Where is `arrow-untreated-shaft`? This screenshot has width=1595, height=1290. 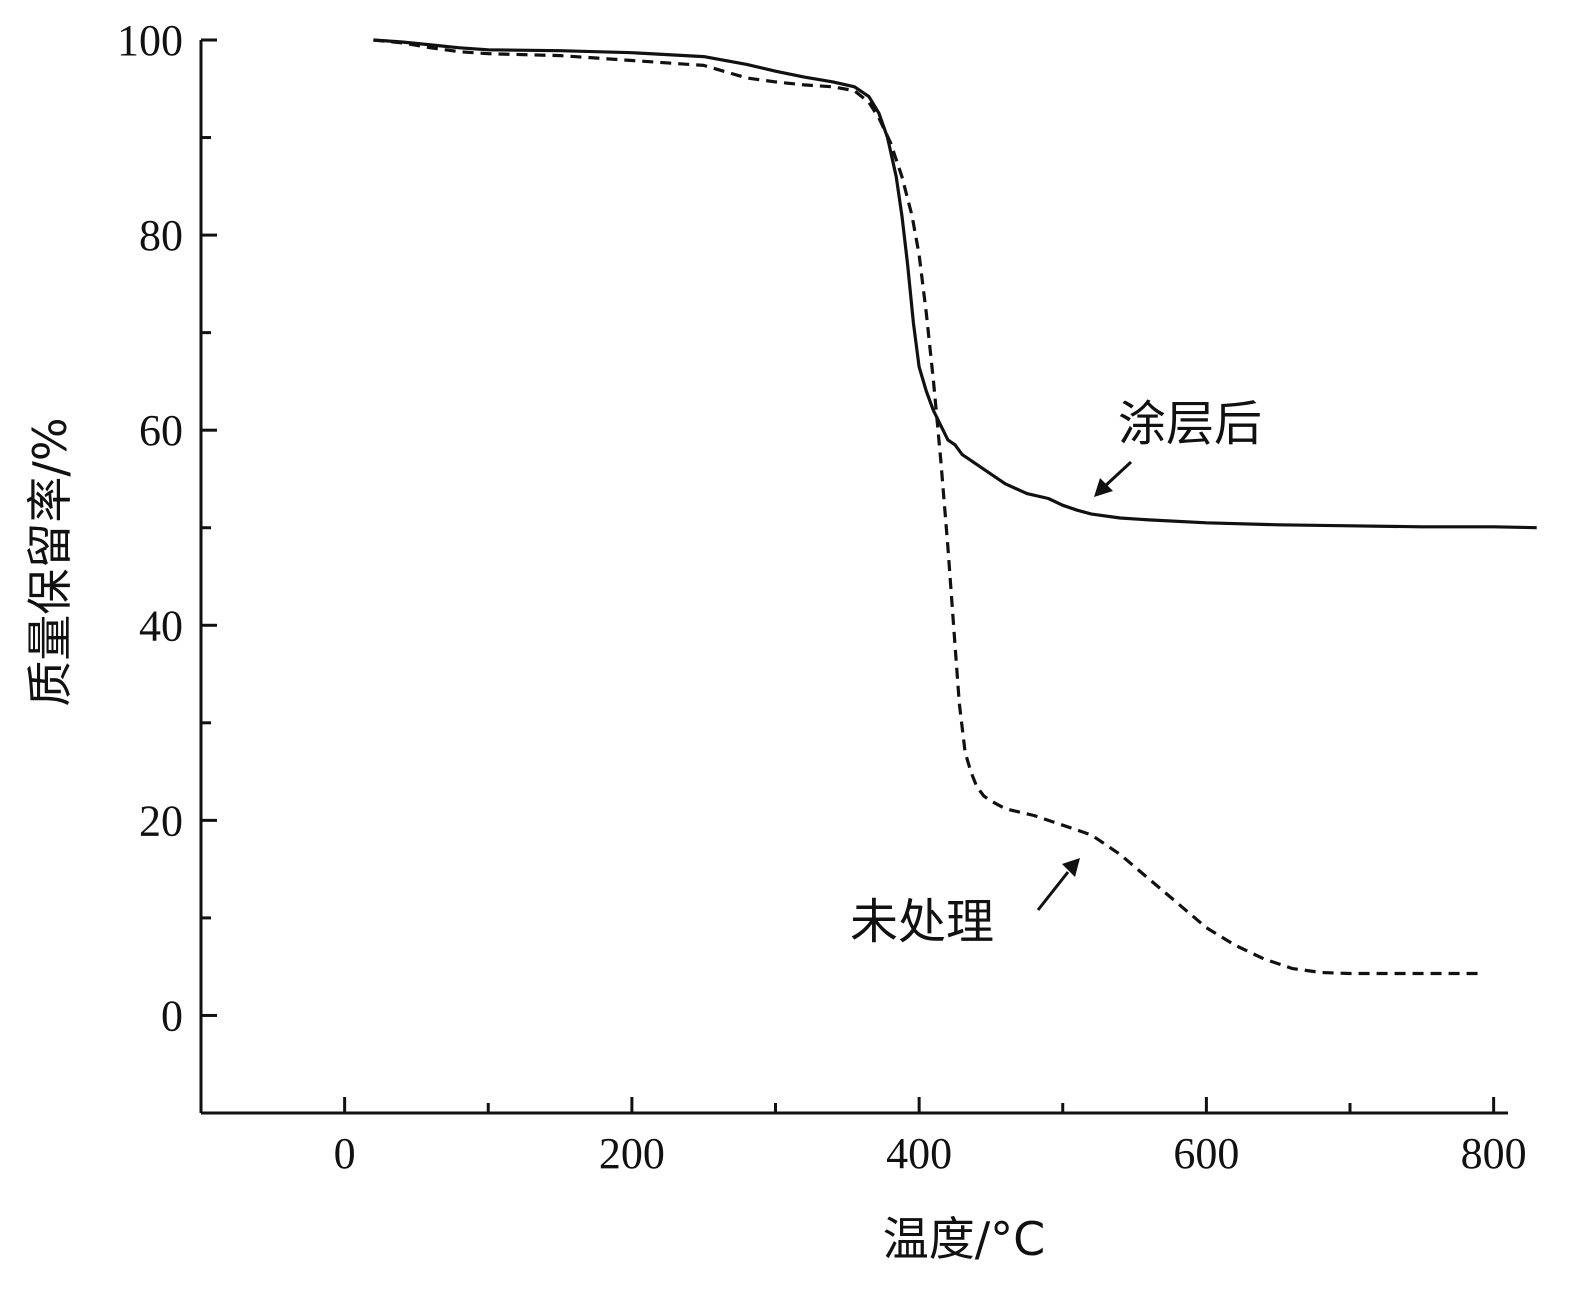
arrow-untreated-shaft is located at coordinates (1053, 891).